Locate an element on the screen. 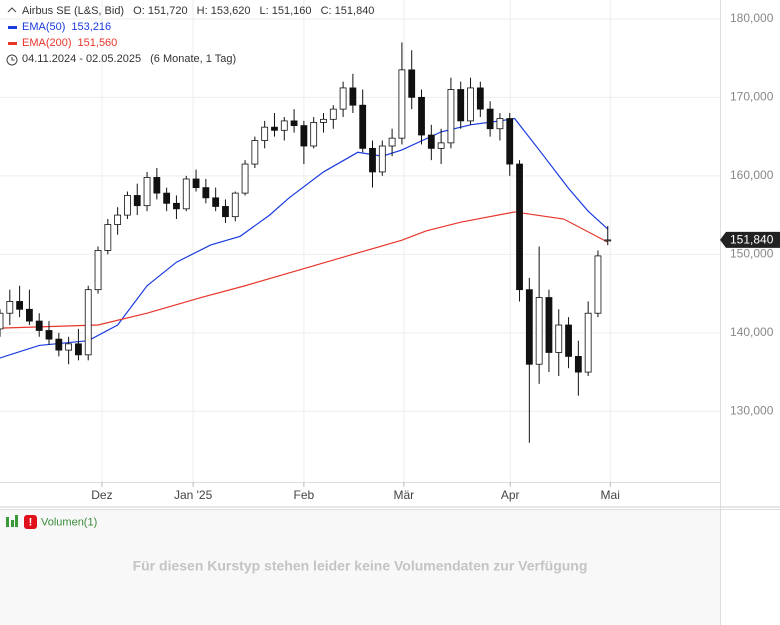 This screenshot has height=625, width=780. warning-icon: ! is located at coordinates (31, 522).